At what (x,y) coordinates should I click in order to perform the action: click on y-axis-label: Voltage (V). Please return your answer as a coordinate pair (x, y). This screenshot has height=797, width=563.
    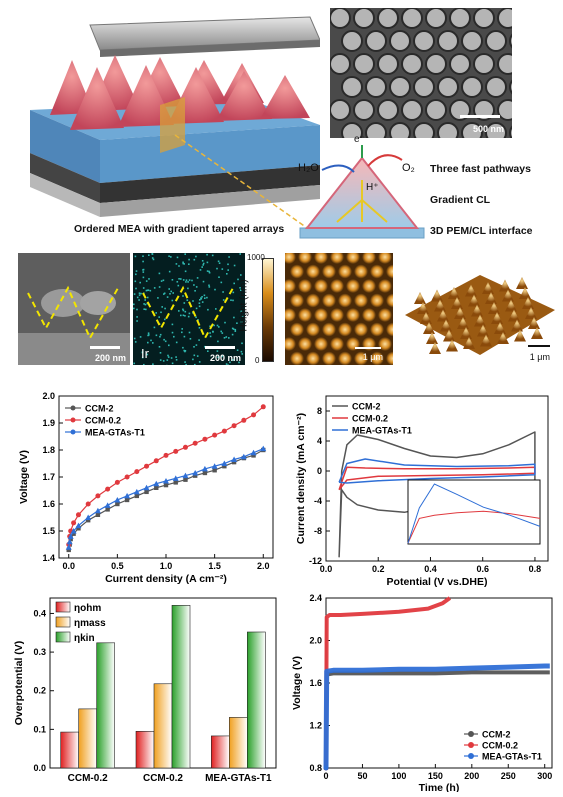
    Looking at the image, I should click on (24, 477).